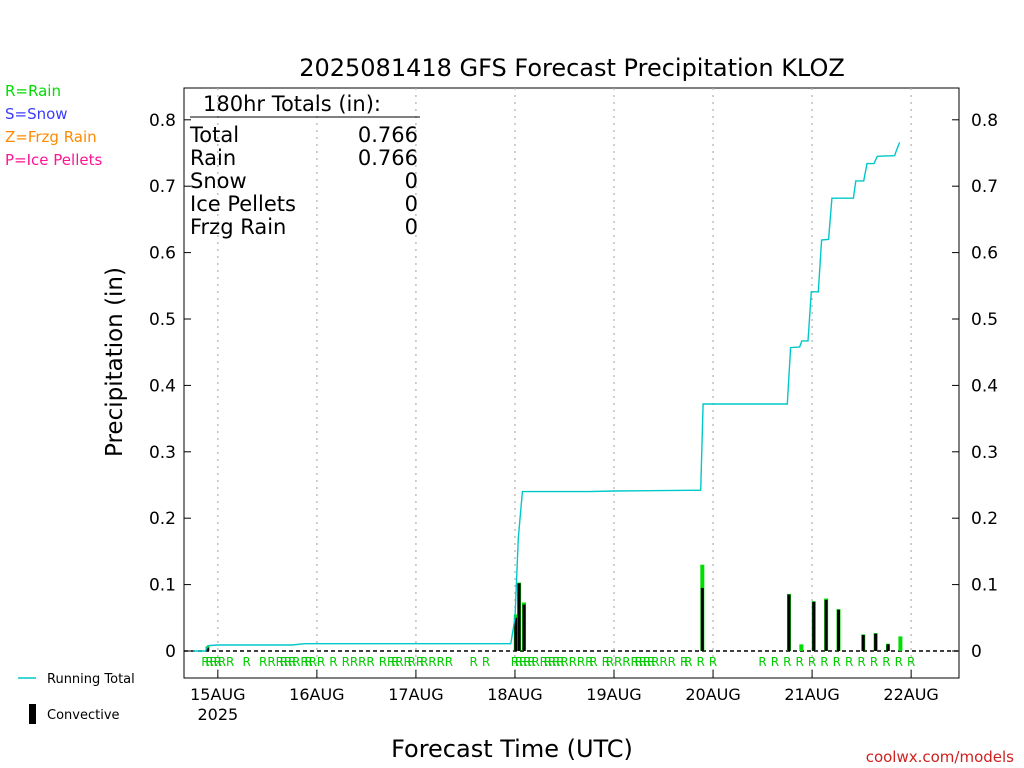  I want to click on y-tick-label: 0.6, so click(162, 254).